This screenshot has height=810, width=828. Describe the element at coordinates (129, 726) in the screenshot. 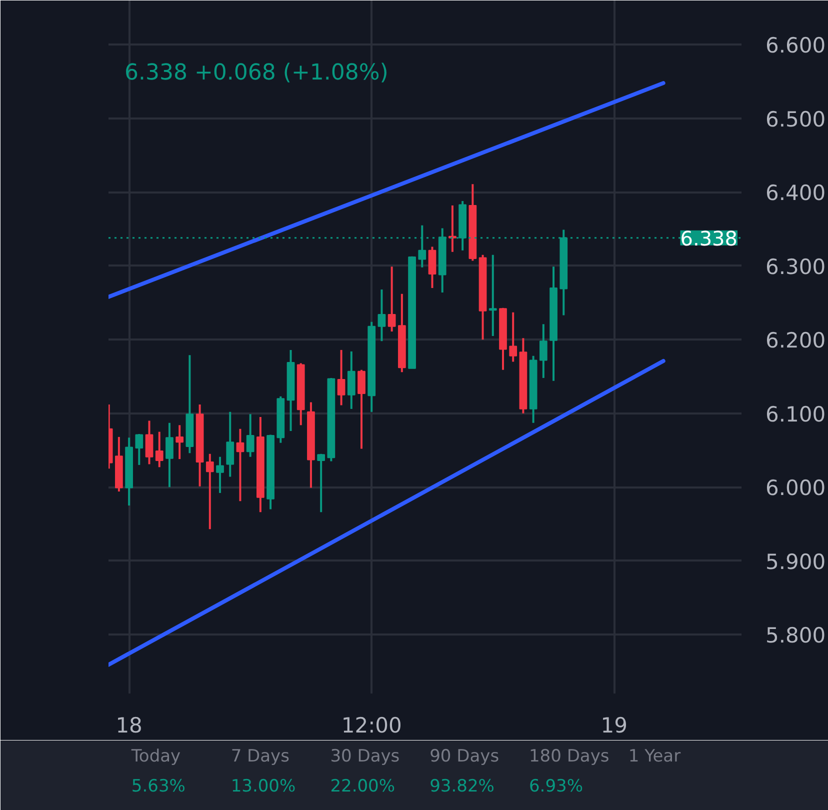

I see `x-tick-label: 18` at that location.